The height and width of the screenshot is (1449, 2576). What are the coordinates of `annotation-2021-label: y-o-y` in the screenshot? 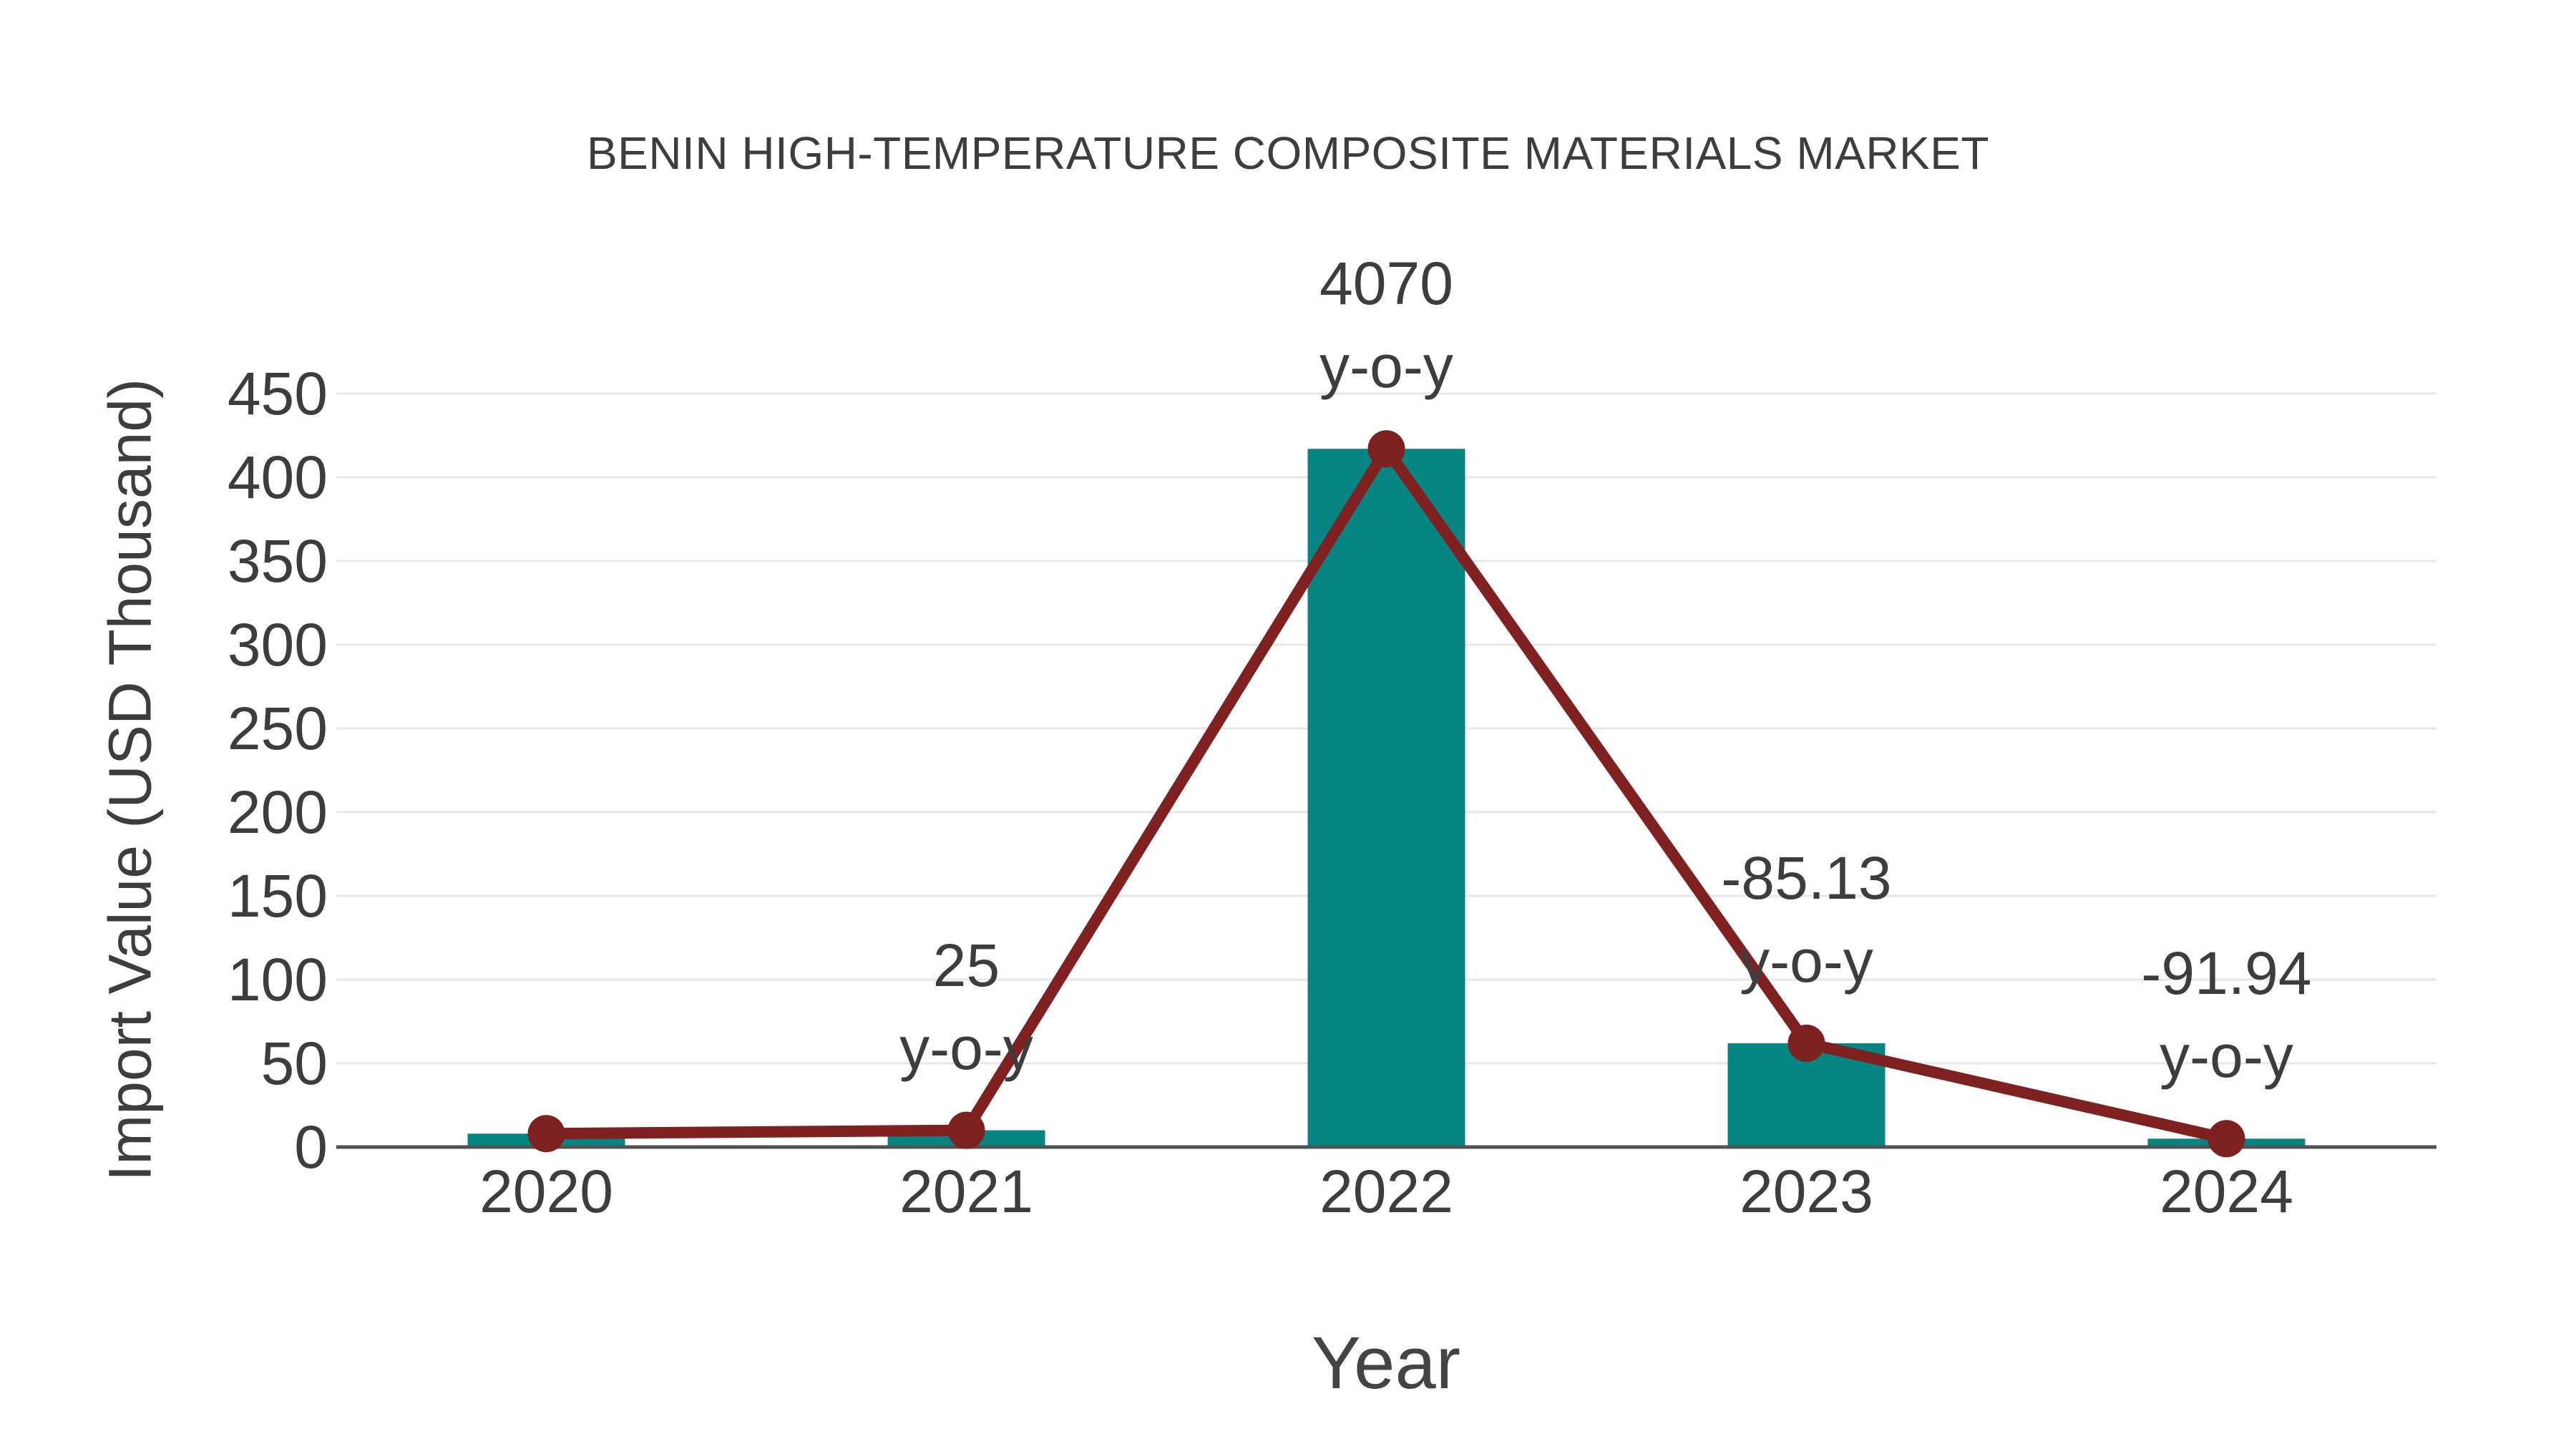 It's located at (966, 1048).